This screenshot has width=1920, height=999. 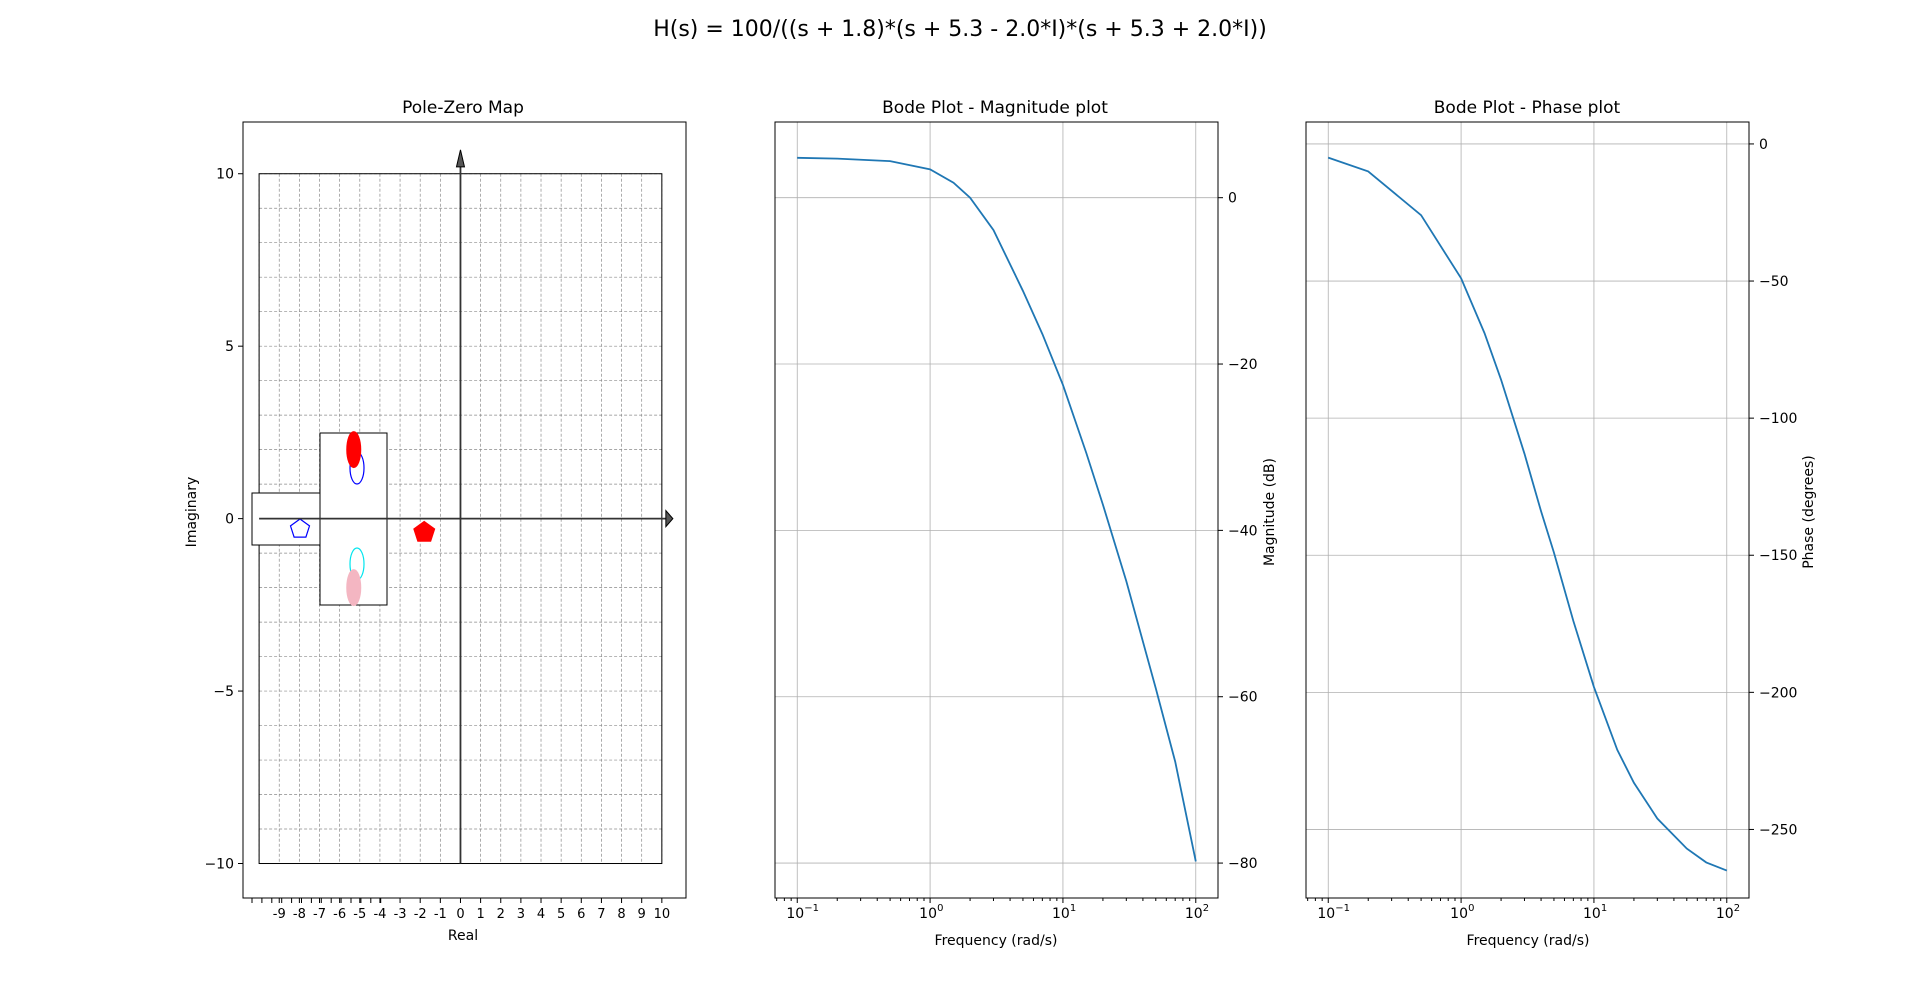 What do you see at coordinates (223, 520) in the screenshot?
I see `pz-yticks: −10 −5 0 5 10` at bounding box center [223, 520].